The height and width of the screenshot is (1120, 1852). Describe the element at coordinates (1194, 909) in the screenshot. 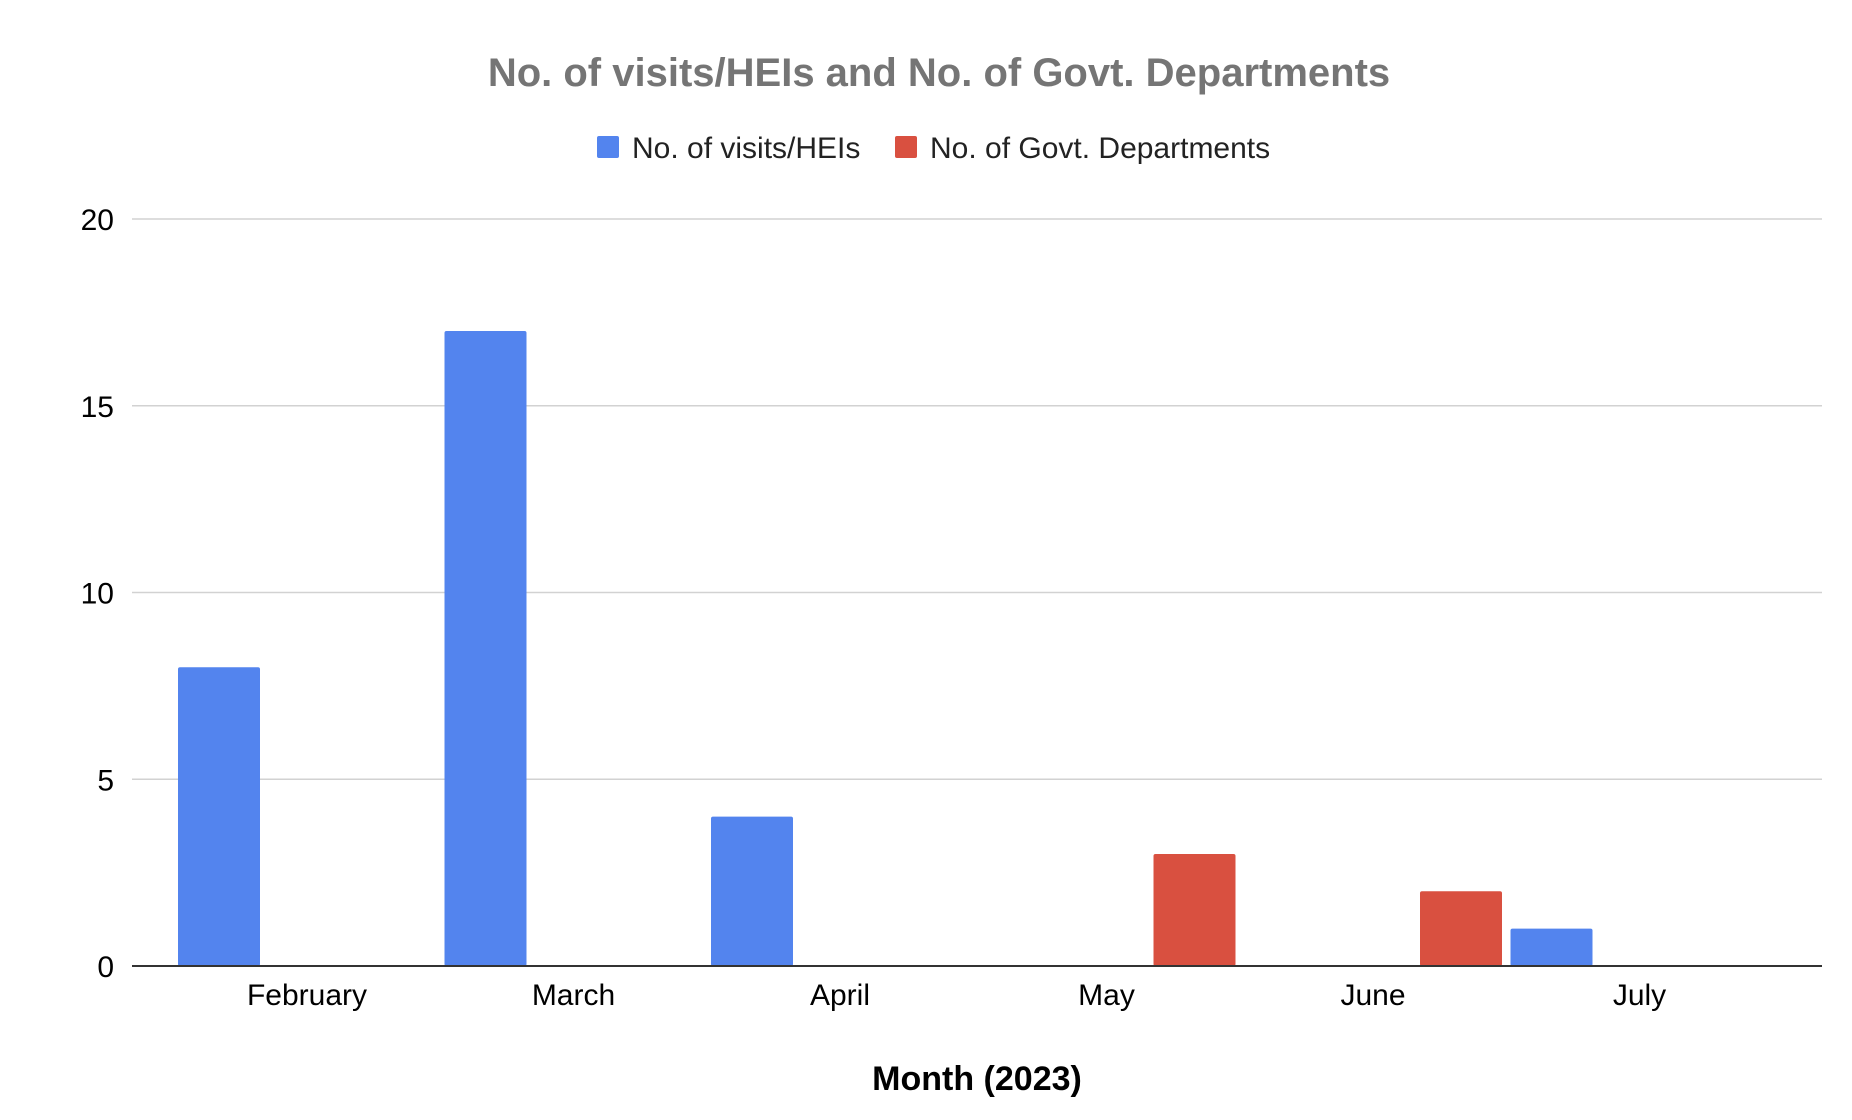

I see `bar-may-govt-departments` at that location.